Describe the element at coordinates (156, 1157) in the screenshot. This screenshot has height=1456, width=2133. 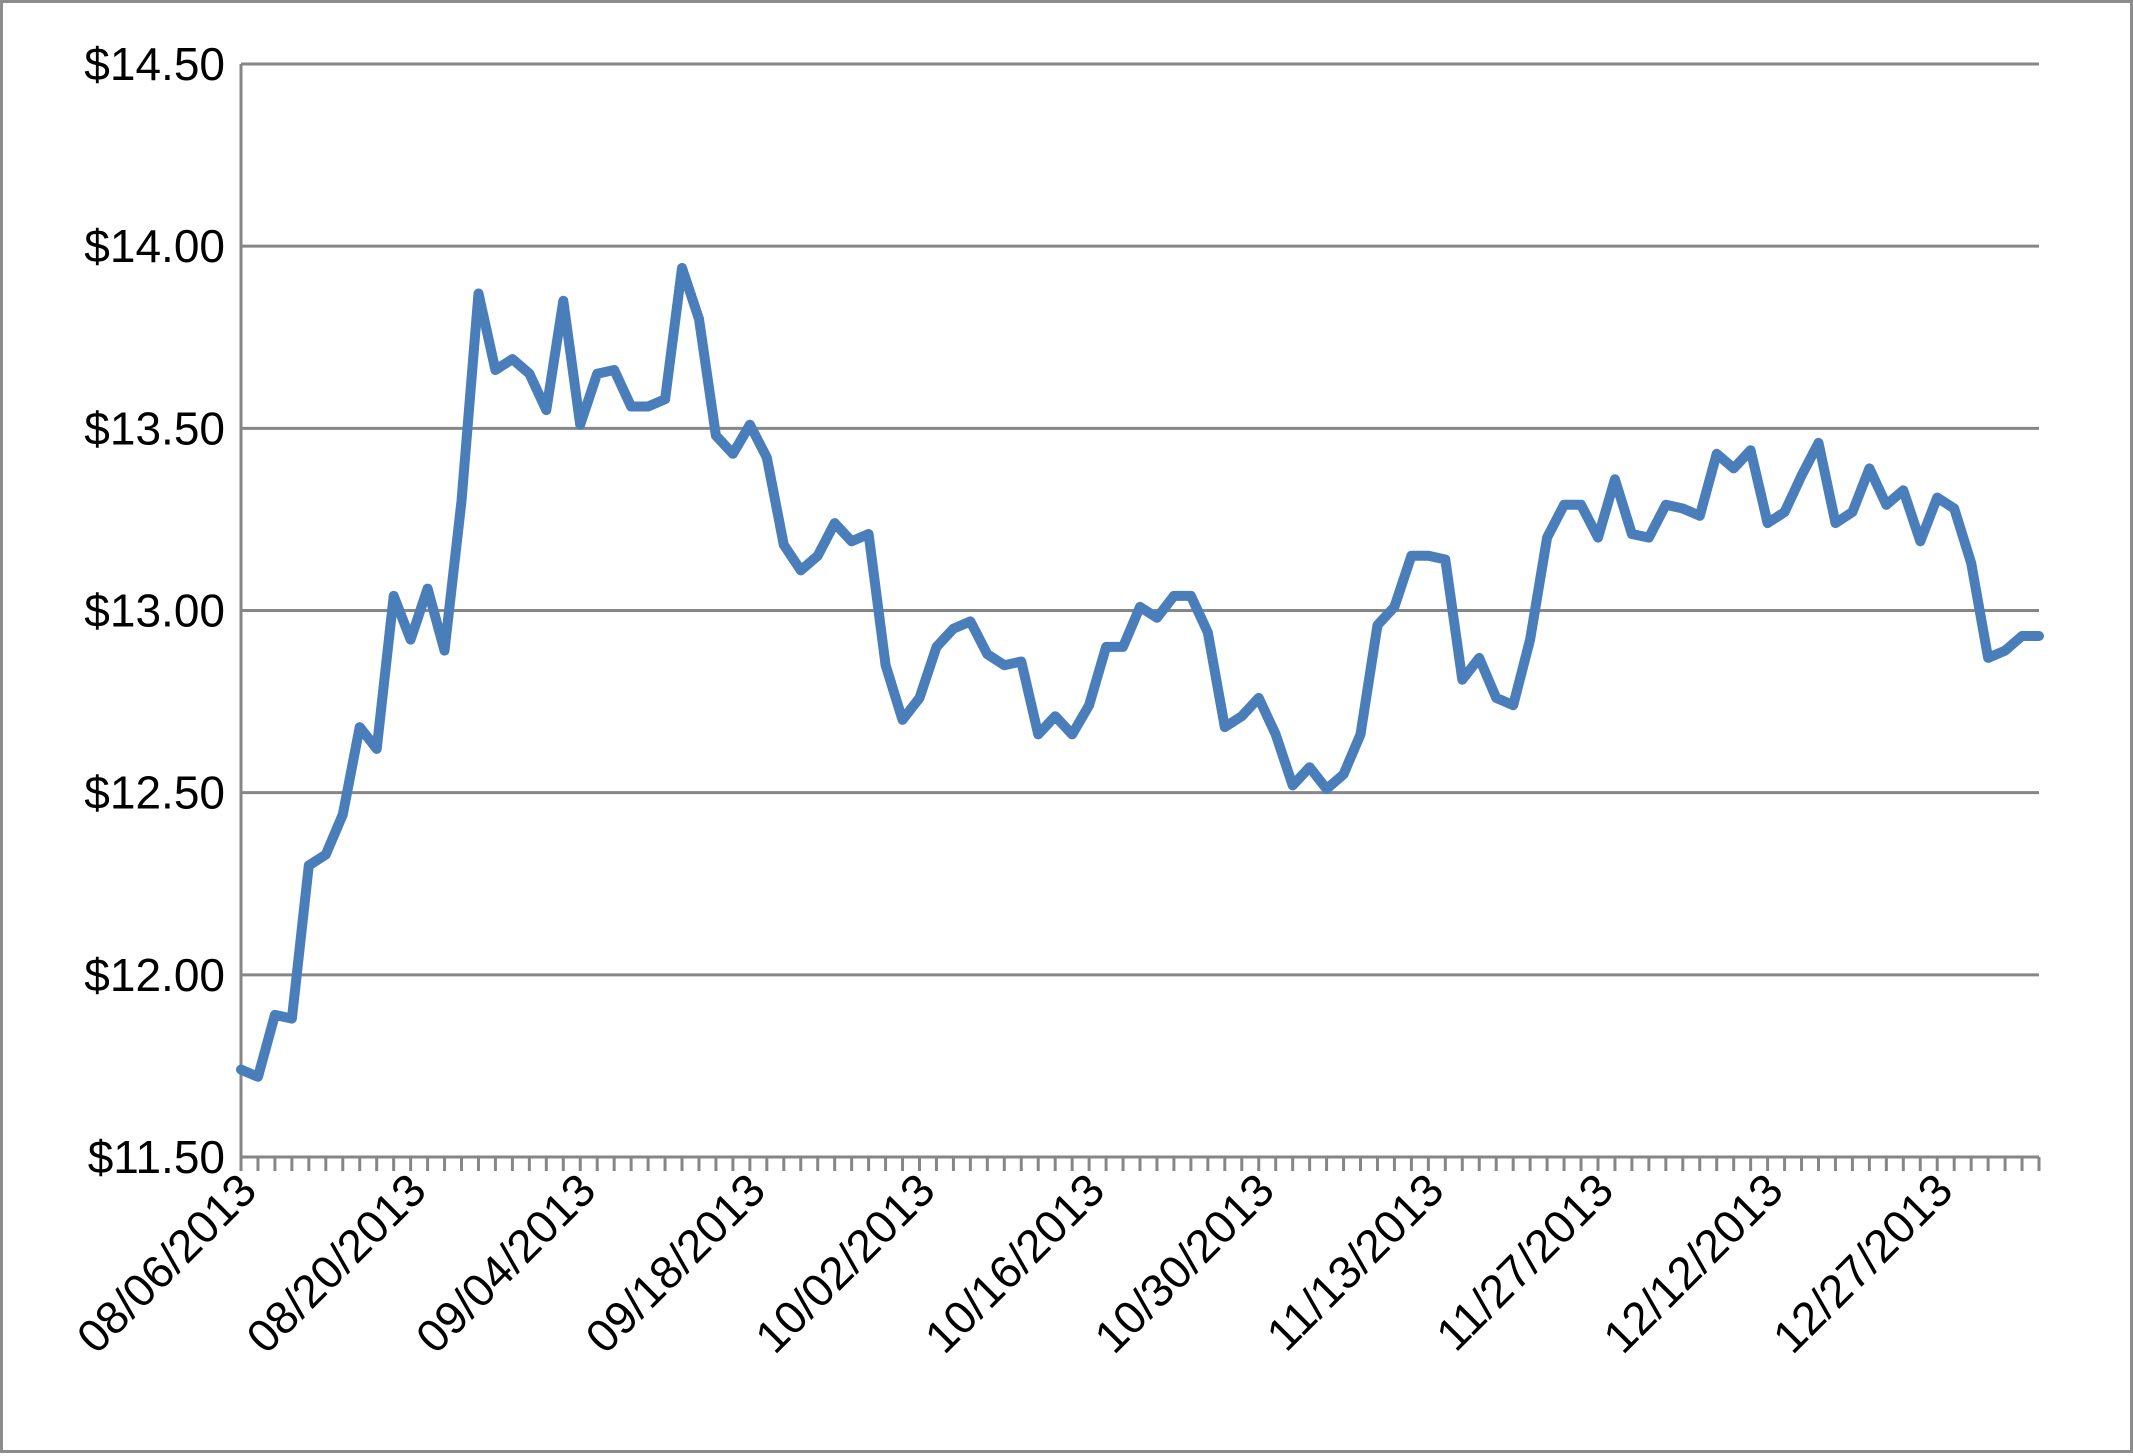
I see `y-tick-label: $11.50` at that location.